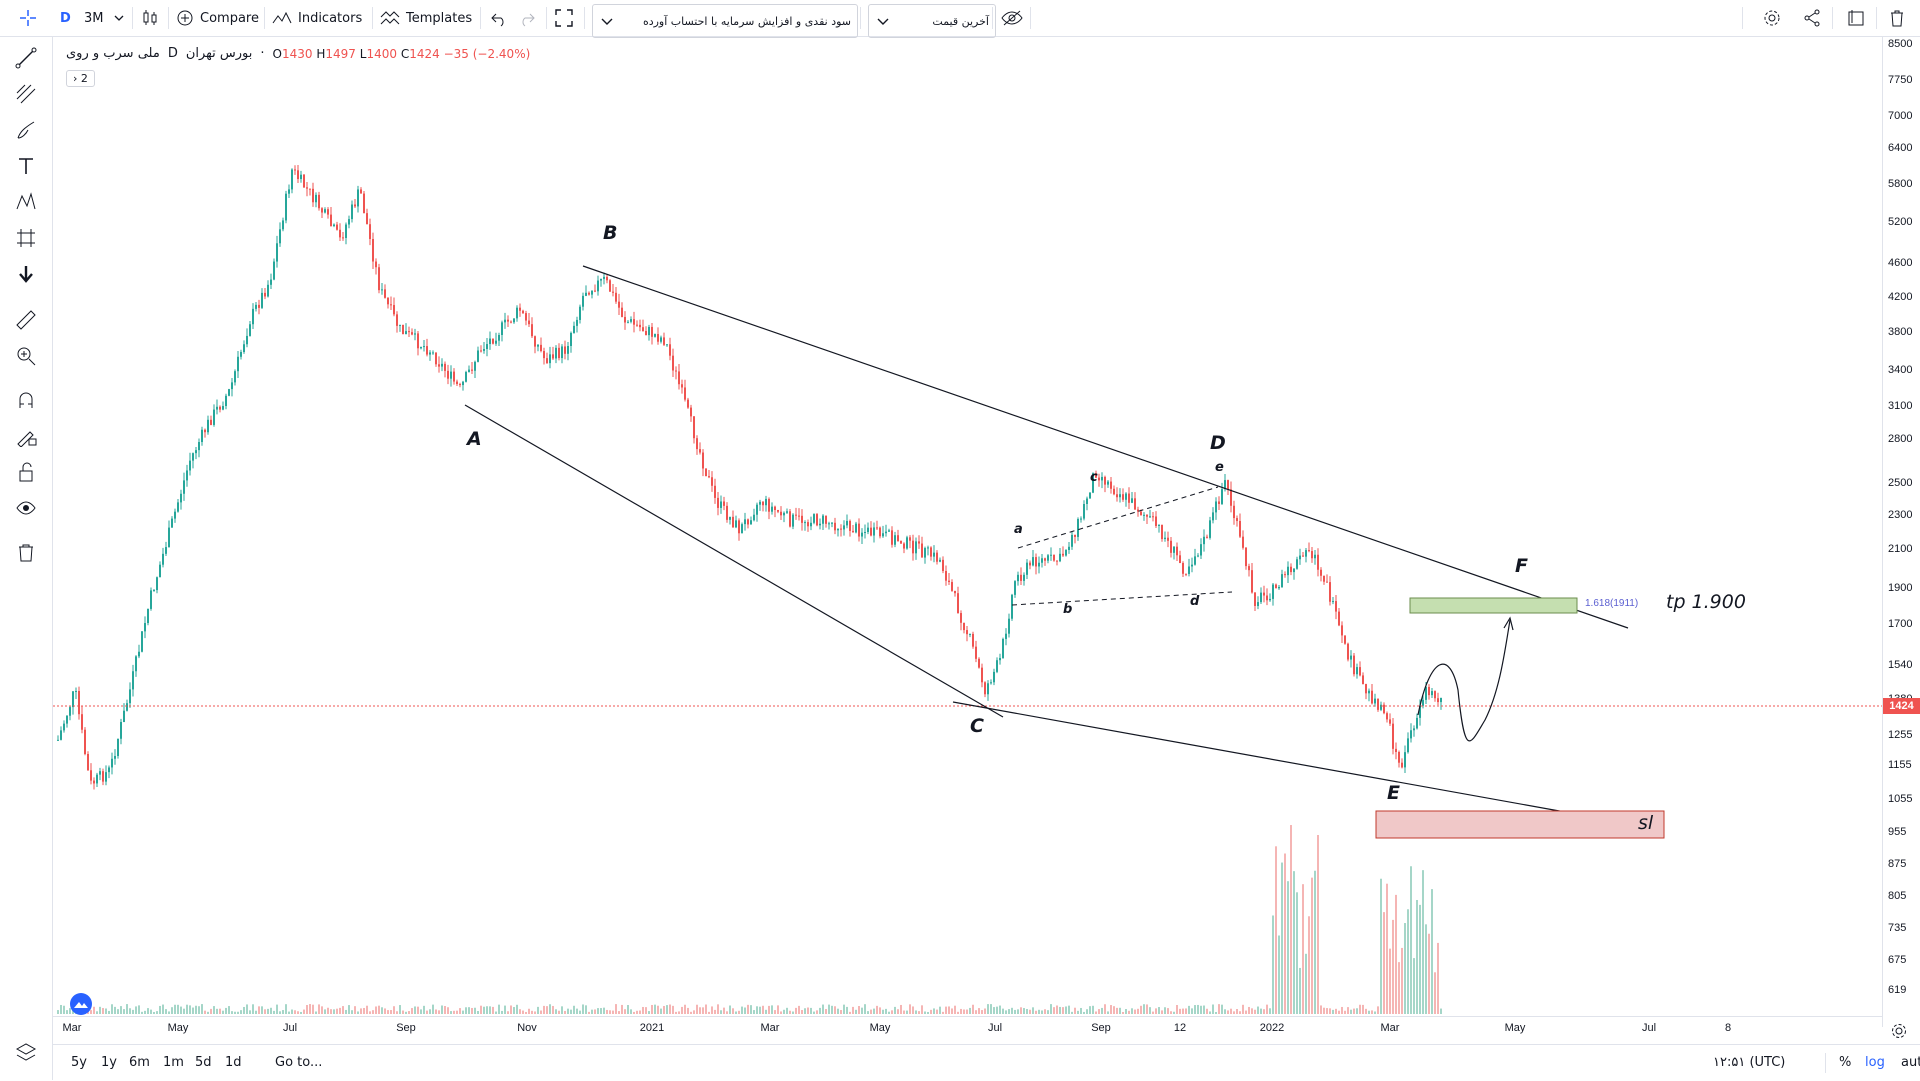  What do you see at coordinates (28, 18) in the screenshot?
I see `crosshair-icon` at bounding box center [28, 18].